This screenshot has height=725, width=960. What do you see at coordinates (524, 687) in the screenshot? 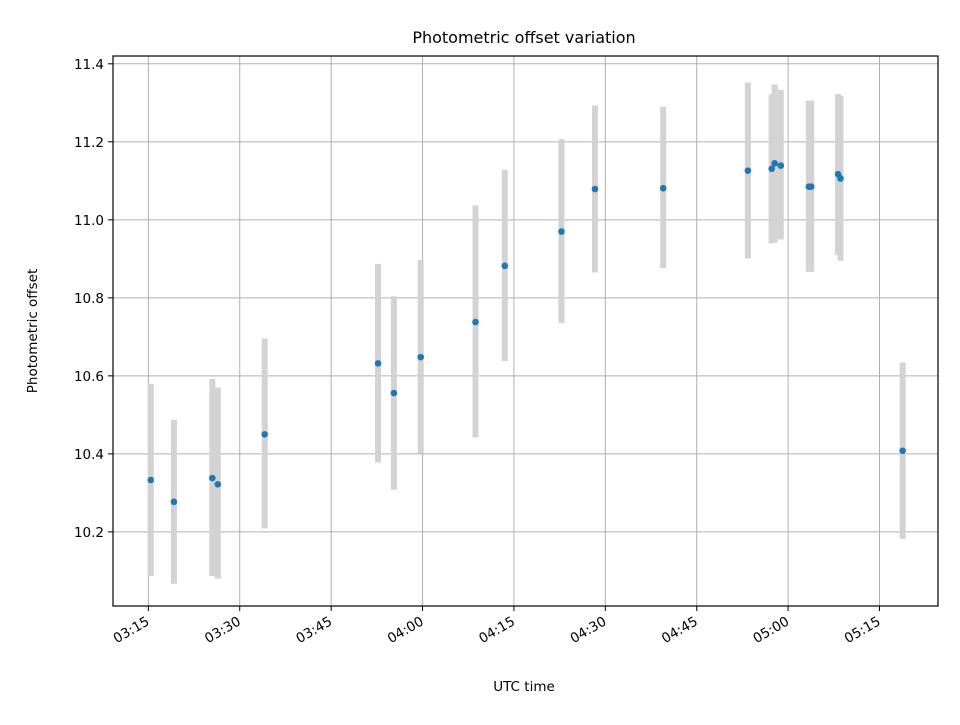
I see `x-axis-label: UTC time` at bounding box center [524, 687].